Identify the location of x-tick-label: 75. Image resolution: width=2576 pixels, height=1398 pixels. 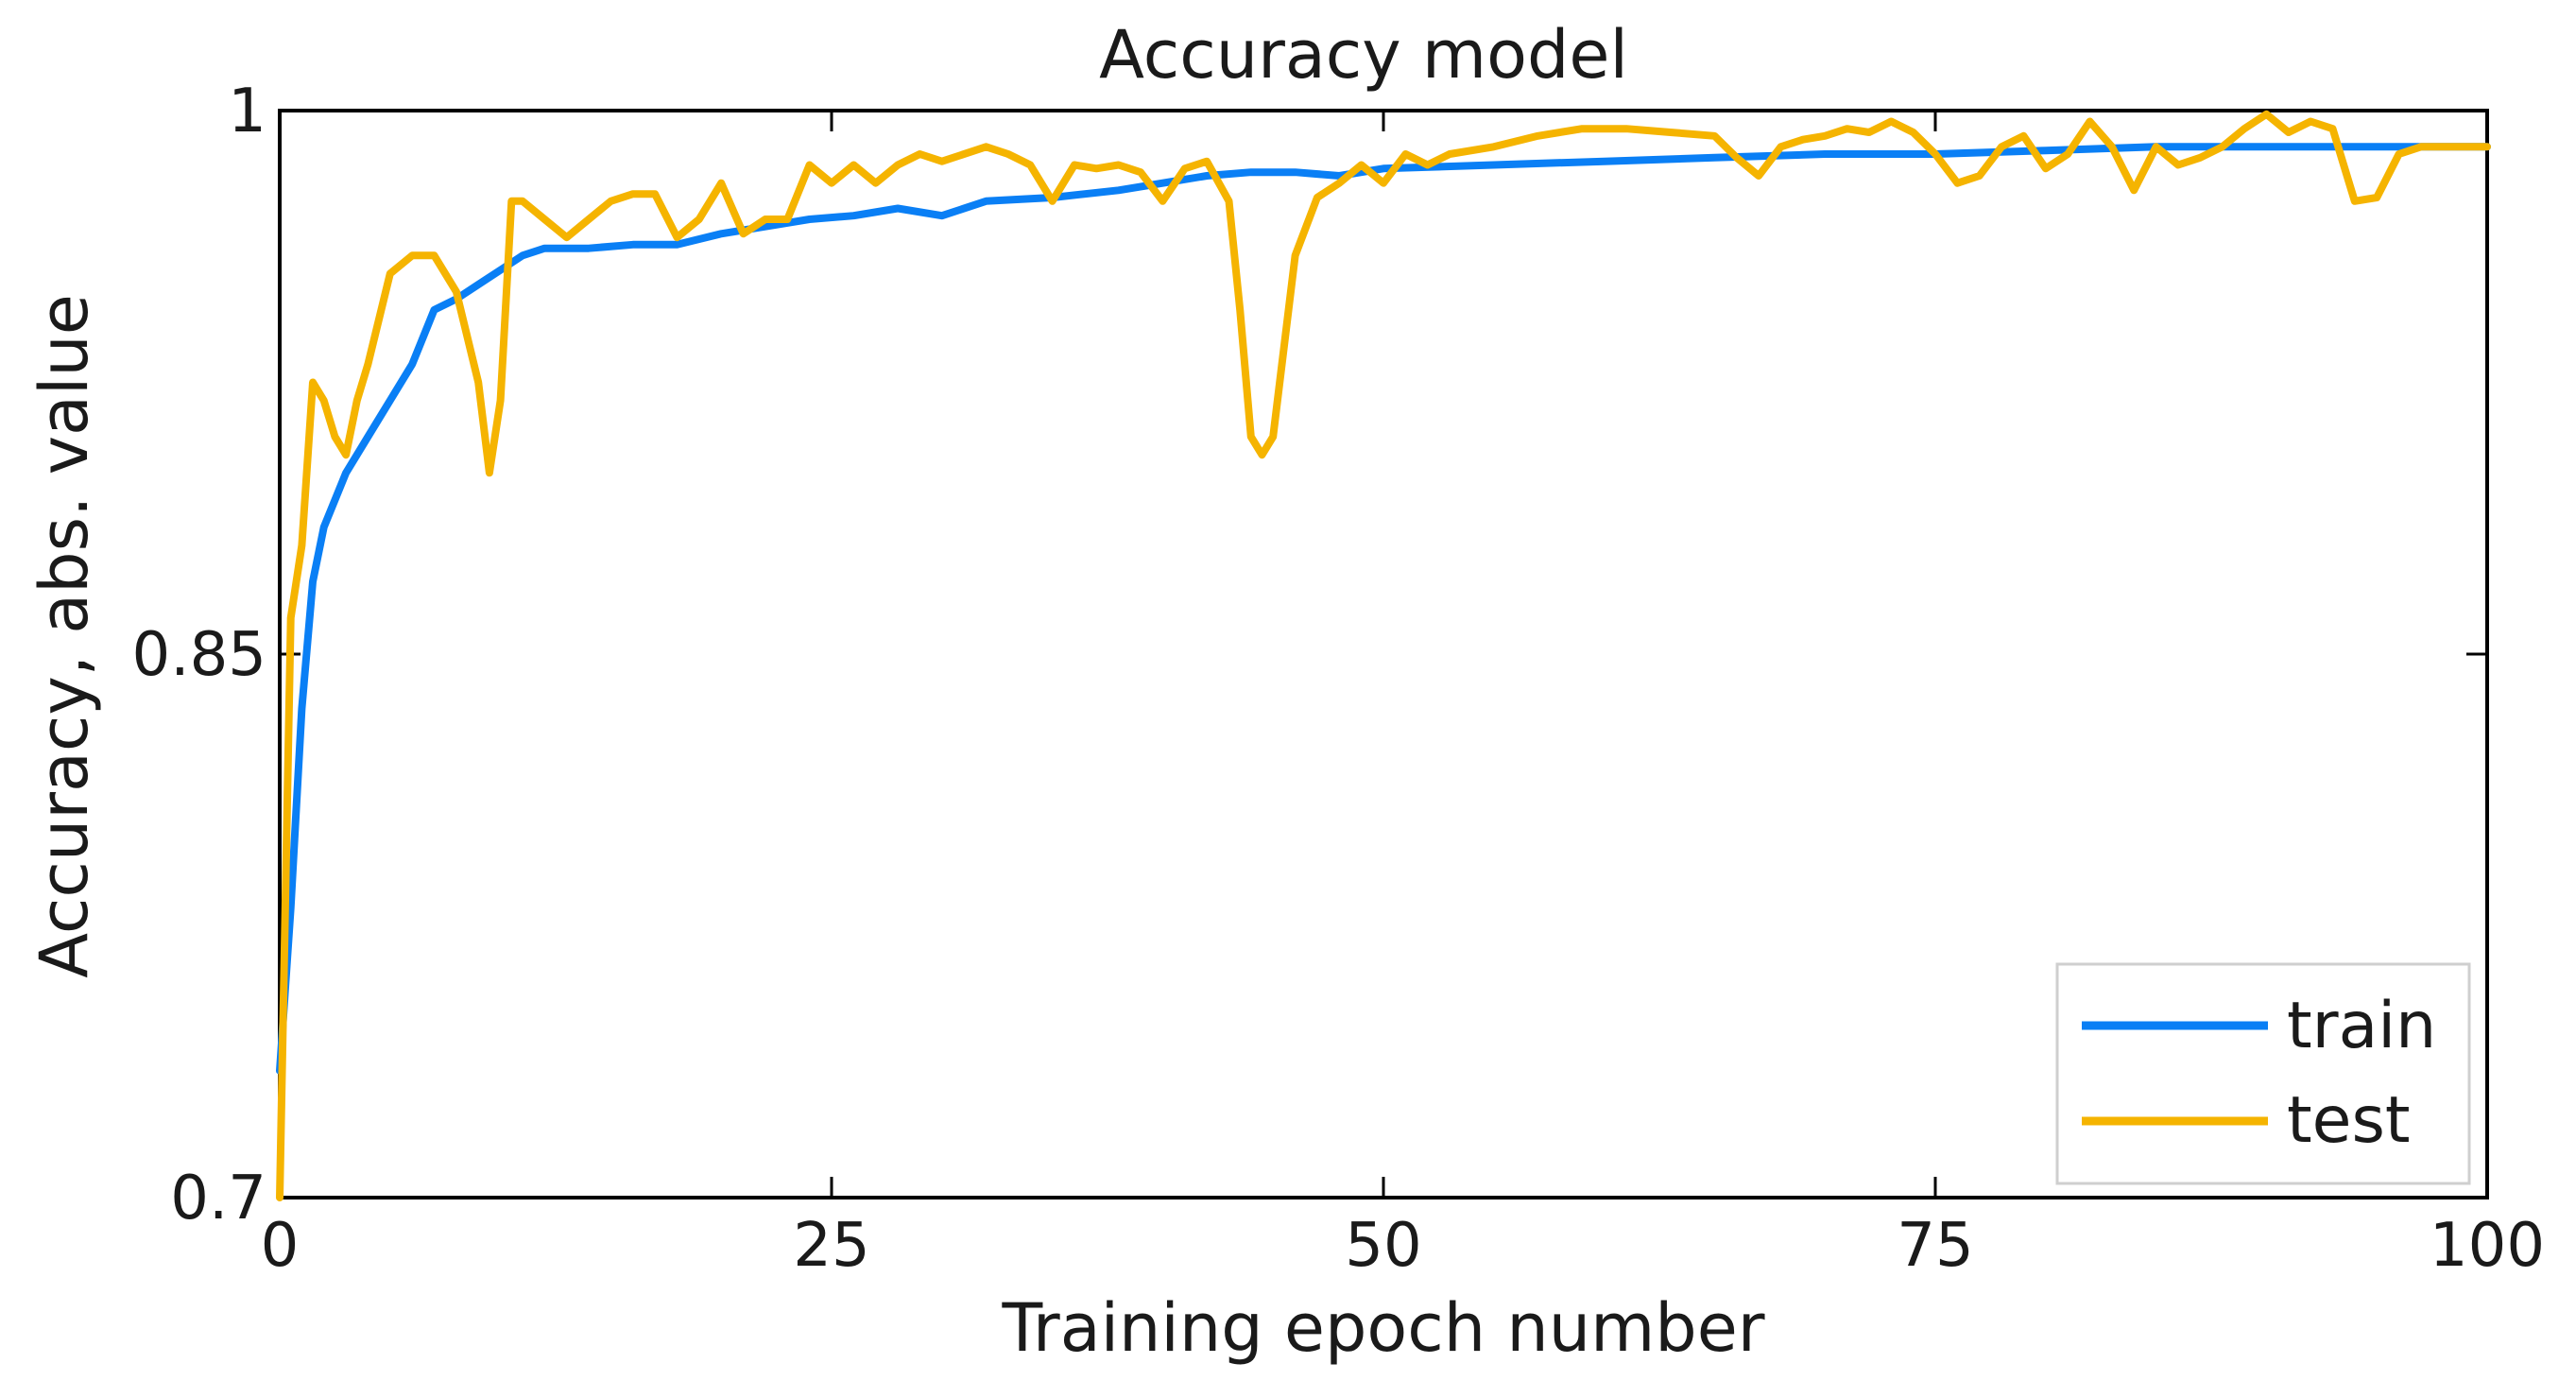
(1935, 1246).